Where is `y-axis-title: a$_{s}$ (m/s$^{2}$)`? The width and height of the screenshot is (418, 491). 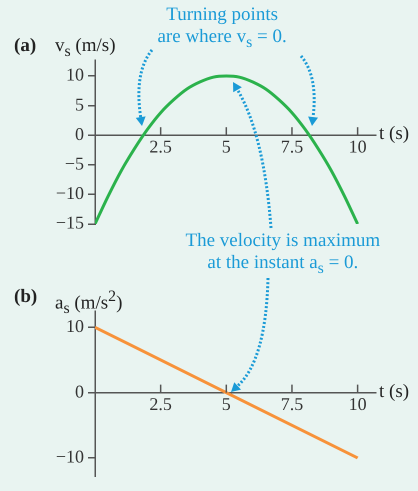
y-axis-title: a$_{s}$ (m/s$^{2}$) is located at coordinates (88, 303).